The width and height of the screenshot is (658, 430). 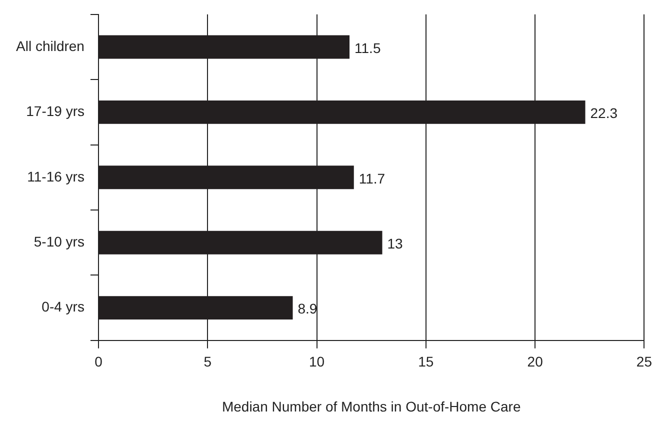 What do you see at coordinates (55, 111) in the screenshot?
I see `y-tick-label: 17-19 yrs` at bounding box center [55, 111].